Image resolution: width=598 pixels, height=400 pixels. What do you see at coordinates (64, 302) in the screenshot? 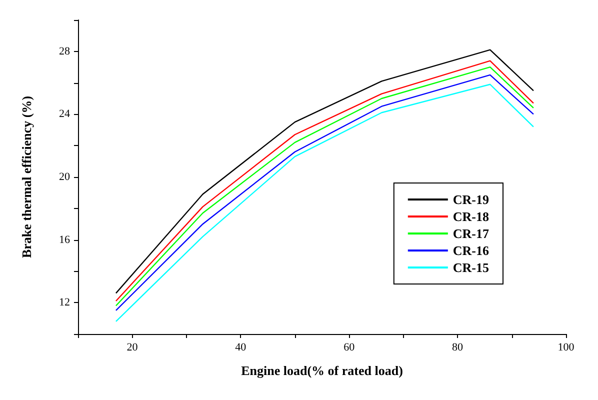
I see `y-tick-label: 12` at bounding box center [64, 302].